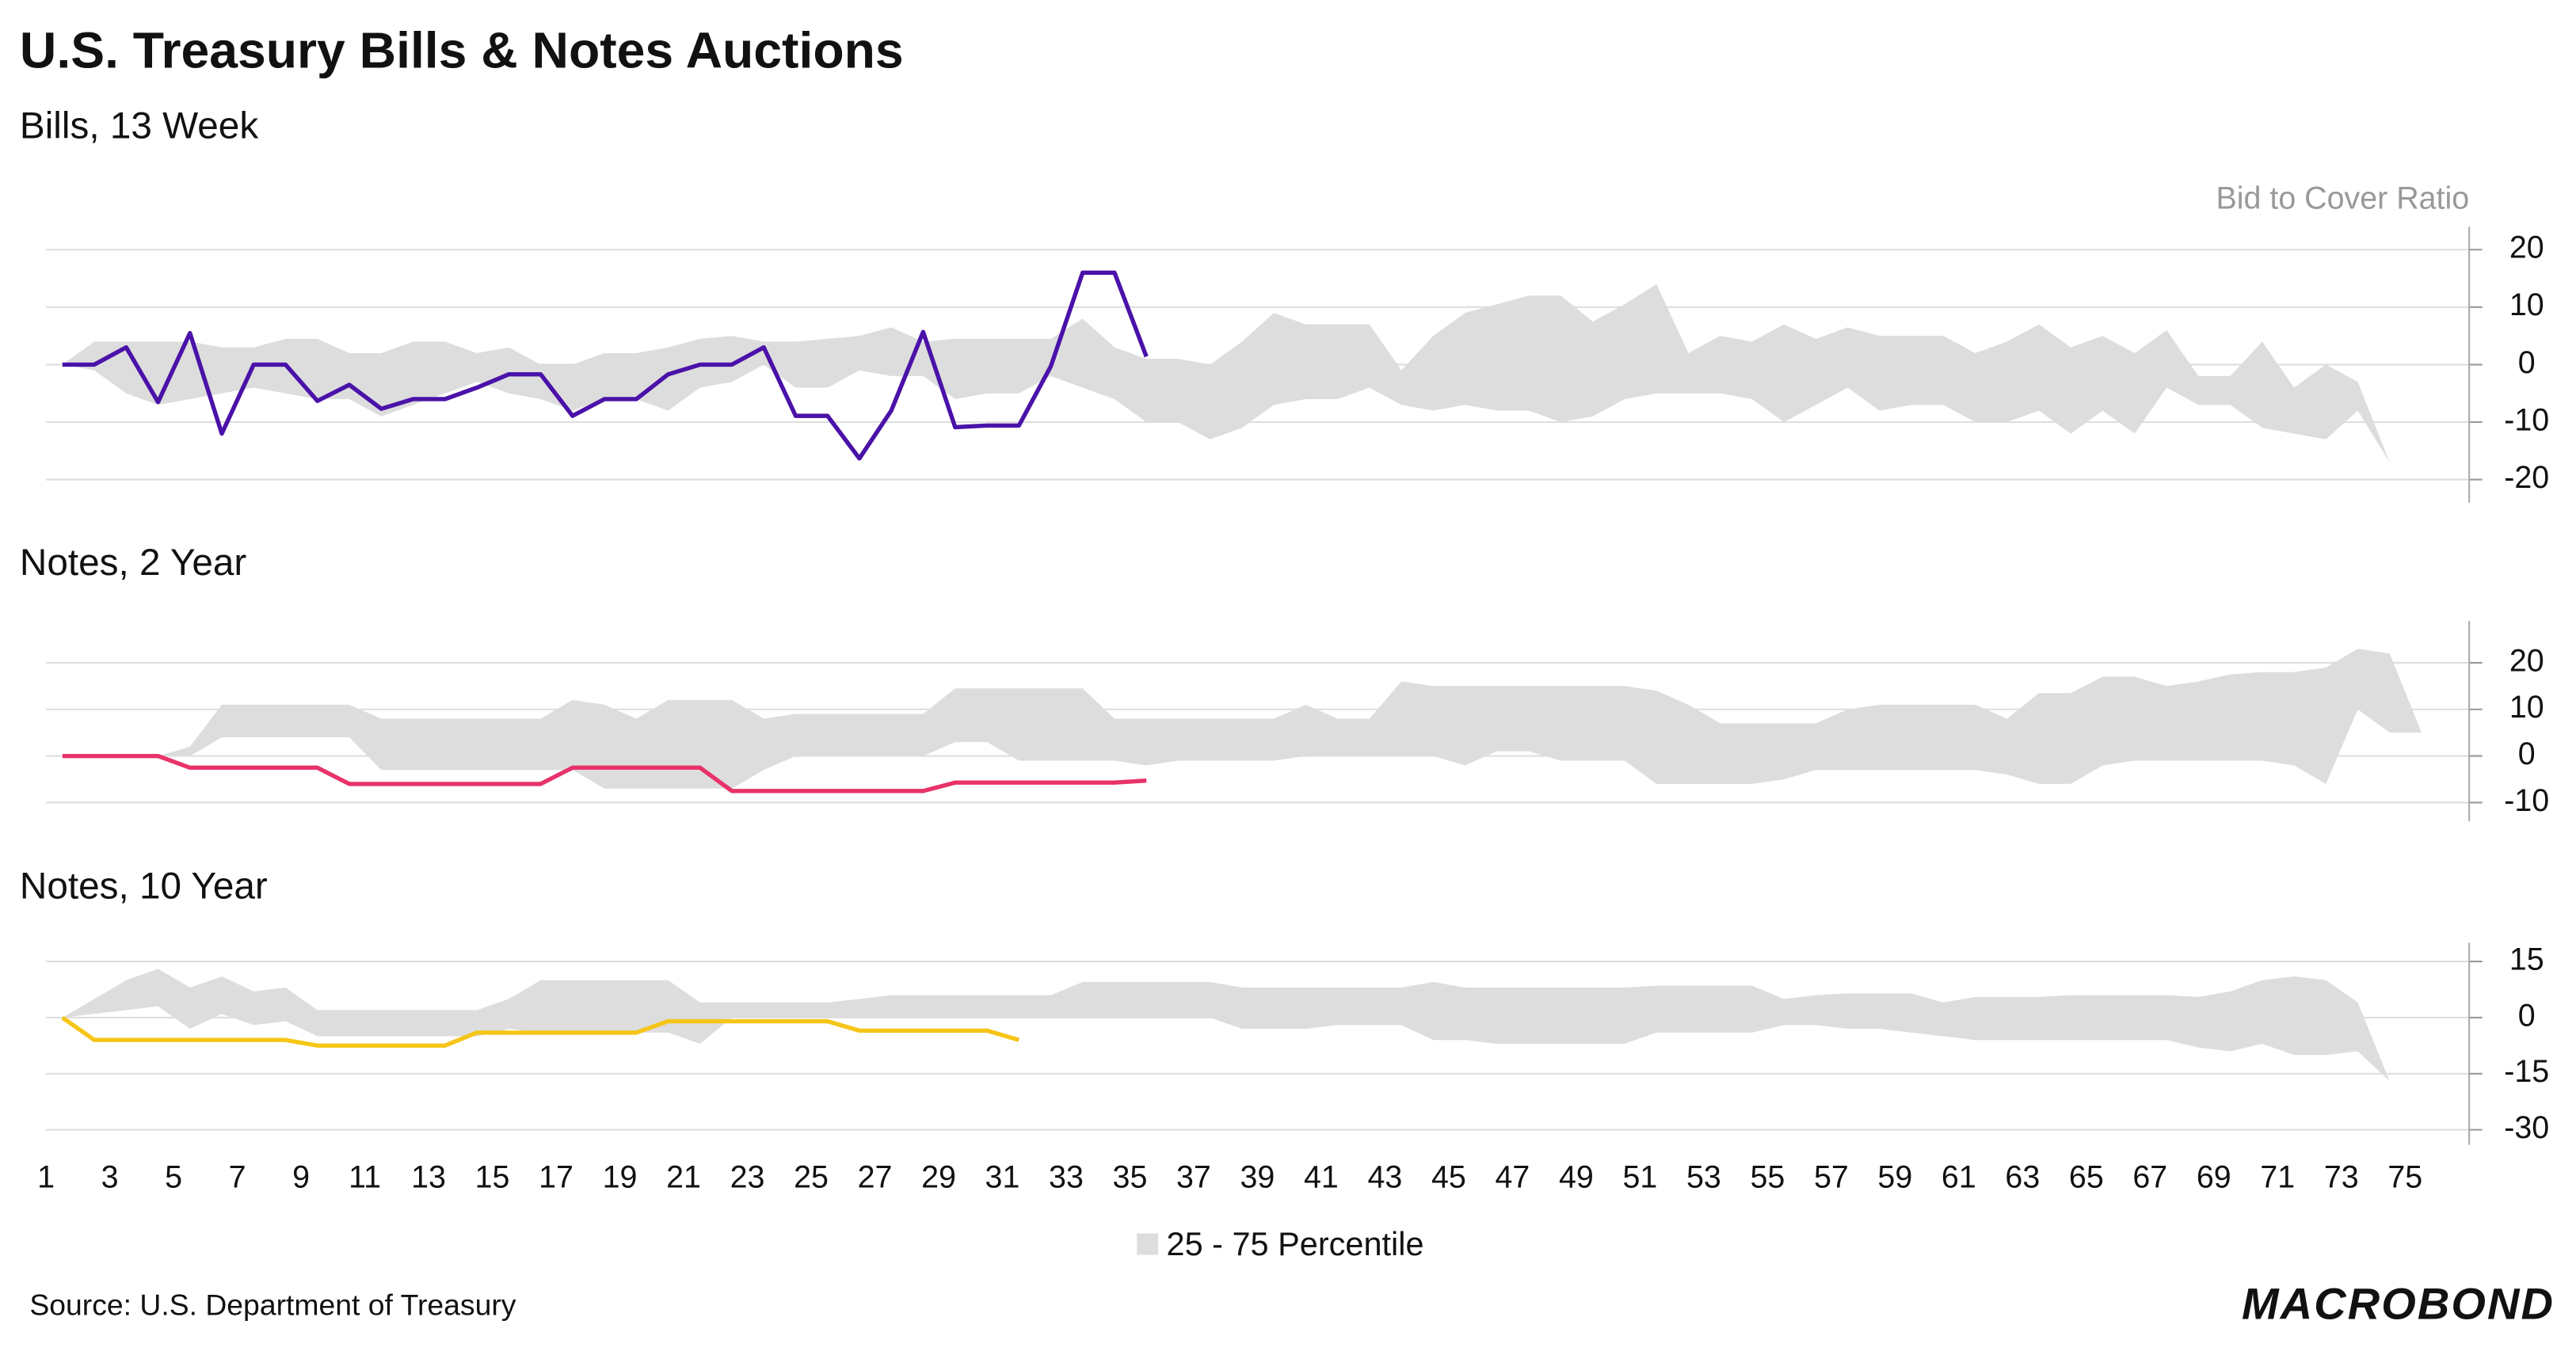 This screenshot has height=1355, width=2576. I want to click on y-axis-label: Bid to Cover Ratio, so click(2343, 198).